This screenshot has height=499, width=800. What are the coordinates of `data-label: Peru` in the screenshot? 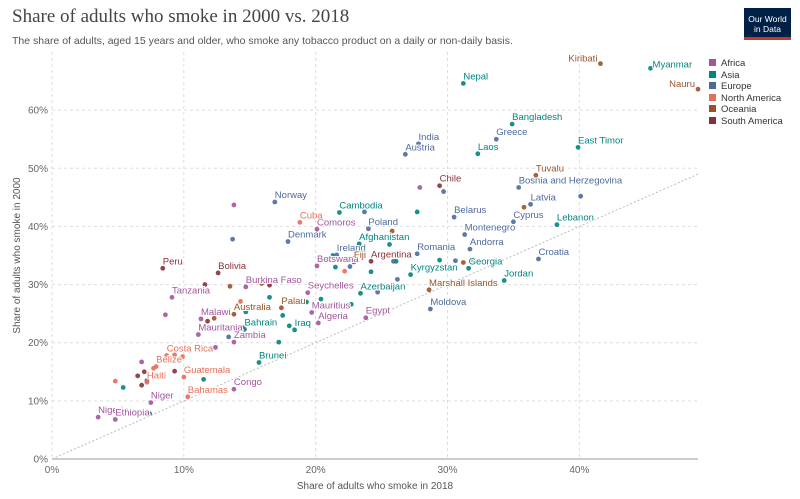 It's located at (173, 261).